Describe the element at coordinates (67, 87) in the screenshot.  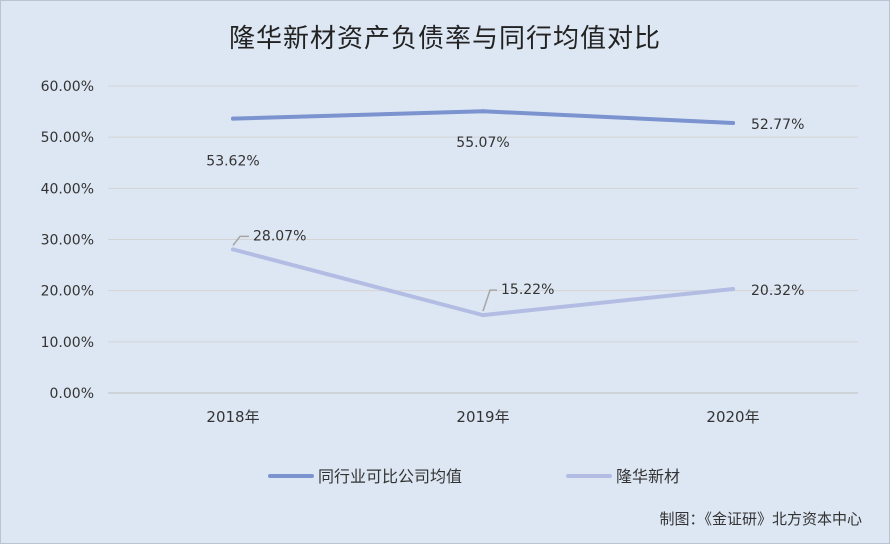
I see `y-tick-label: 60.00%` at that location.